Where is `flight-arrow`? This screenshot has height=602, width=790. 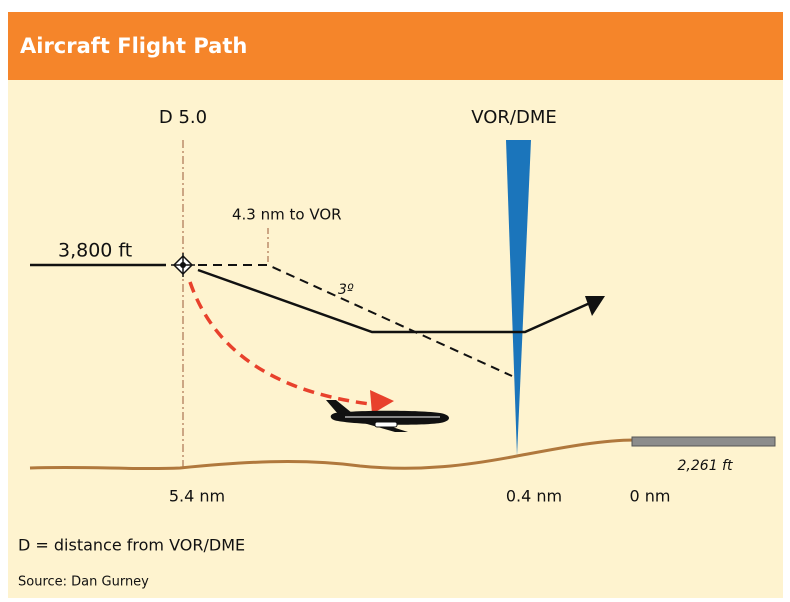 flight-arrow is located at coordinates (595, 306).